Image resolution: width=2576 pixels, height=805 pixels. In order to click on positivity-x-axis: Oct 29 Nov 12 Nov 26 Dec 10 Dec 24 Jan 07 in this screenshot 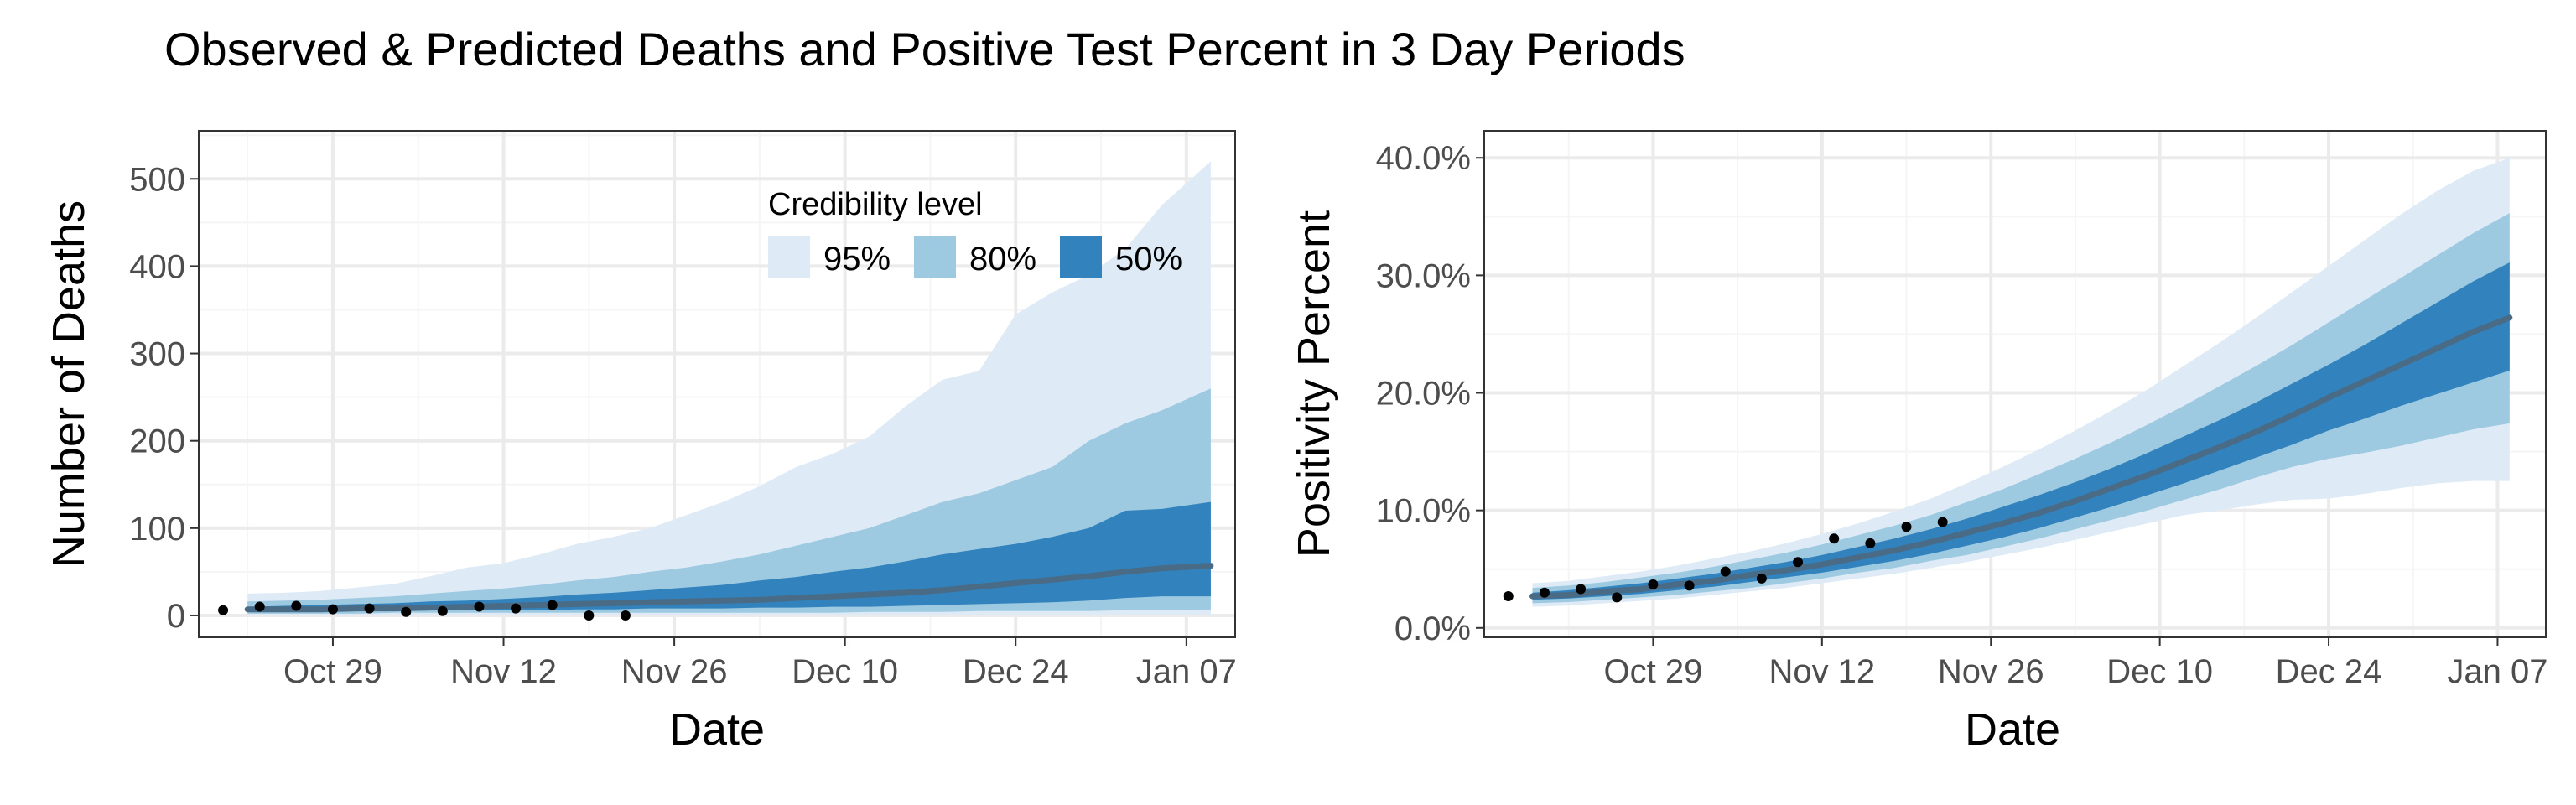, I will do `click(2075, 663)`.